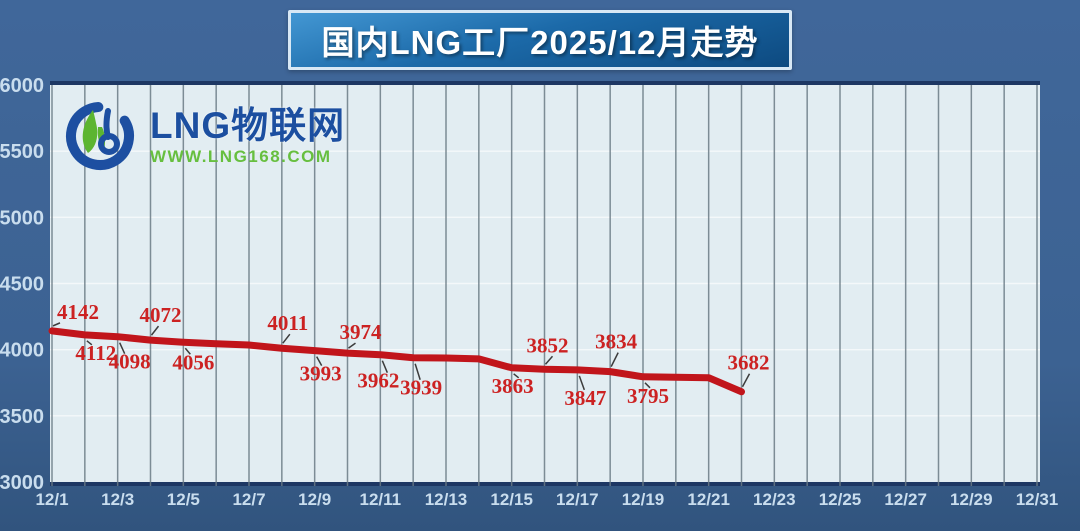 This screenshot has height=531, width=1080. What do you see at coordinates (905, 499) in the screenshot?
I see `x-tick-label: 12/27` at bounding box center [905, 499].